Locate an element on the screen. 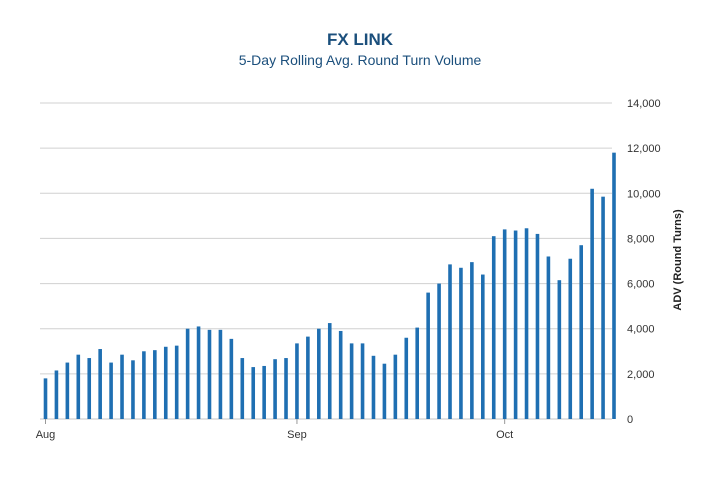  y-tick-label: 0 is located at coordinates (630, 420).